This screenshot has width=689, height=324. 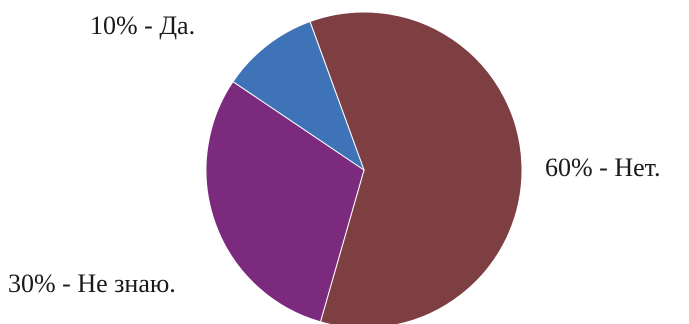 What do you see at coordinates (298, 96) in the screenshot?
I see `pie-slice-yes` at bounding box center [298, 96].